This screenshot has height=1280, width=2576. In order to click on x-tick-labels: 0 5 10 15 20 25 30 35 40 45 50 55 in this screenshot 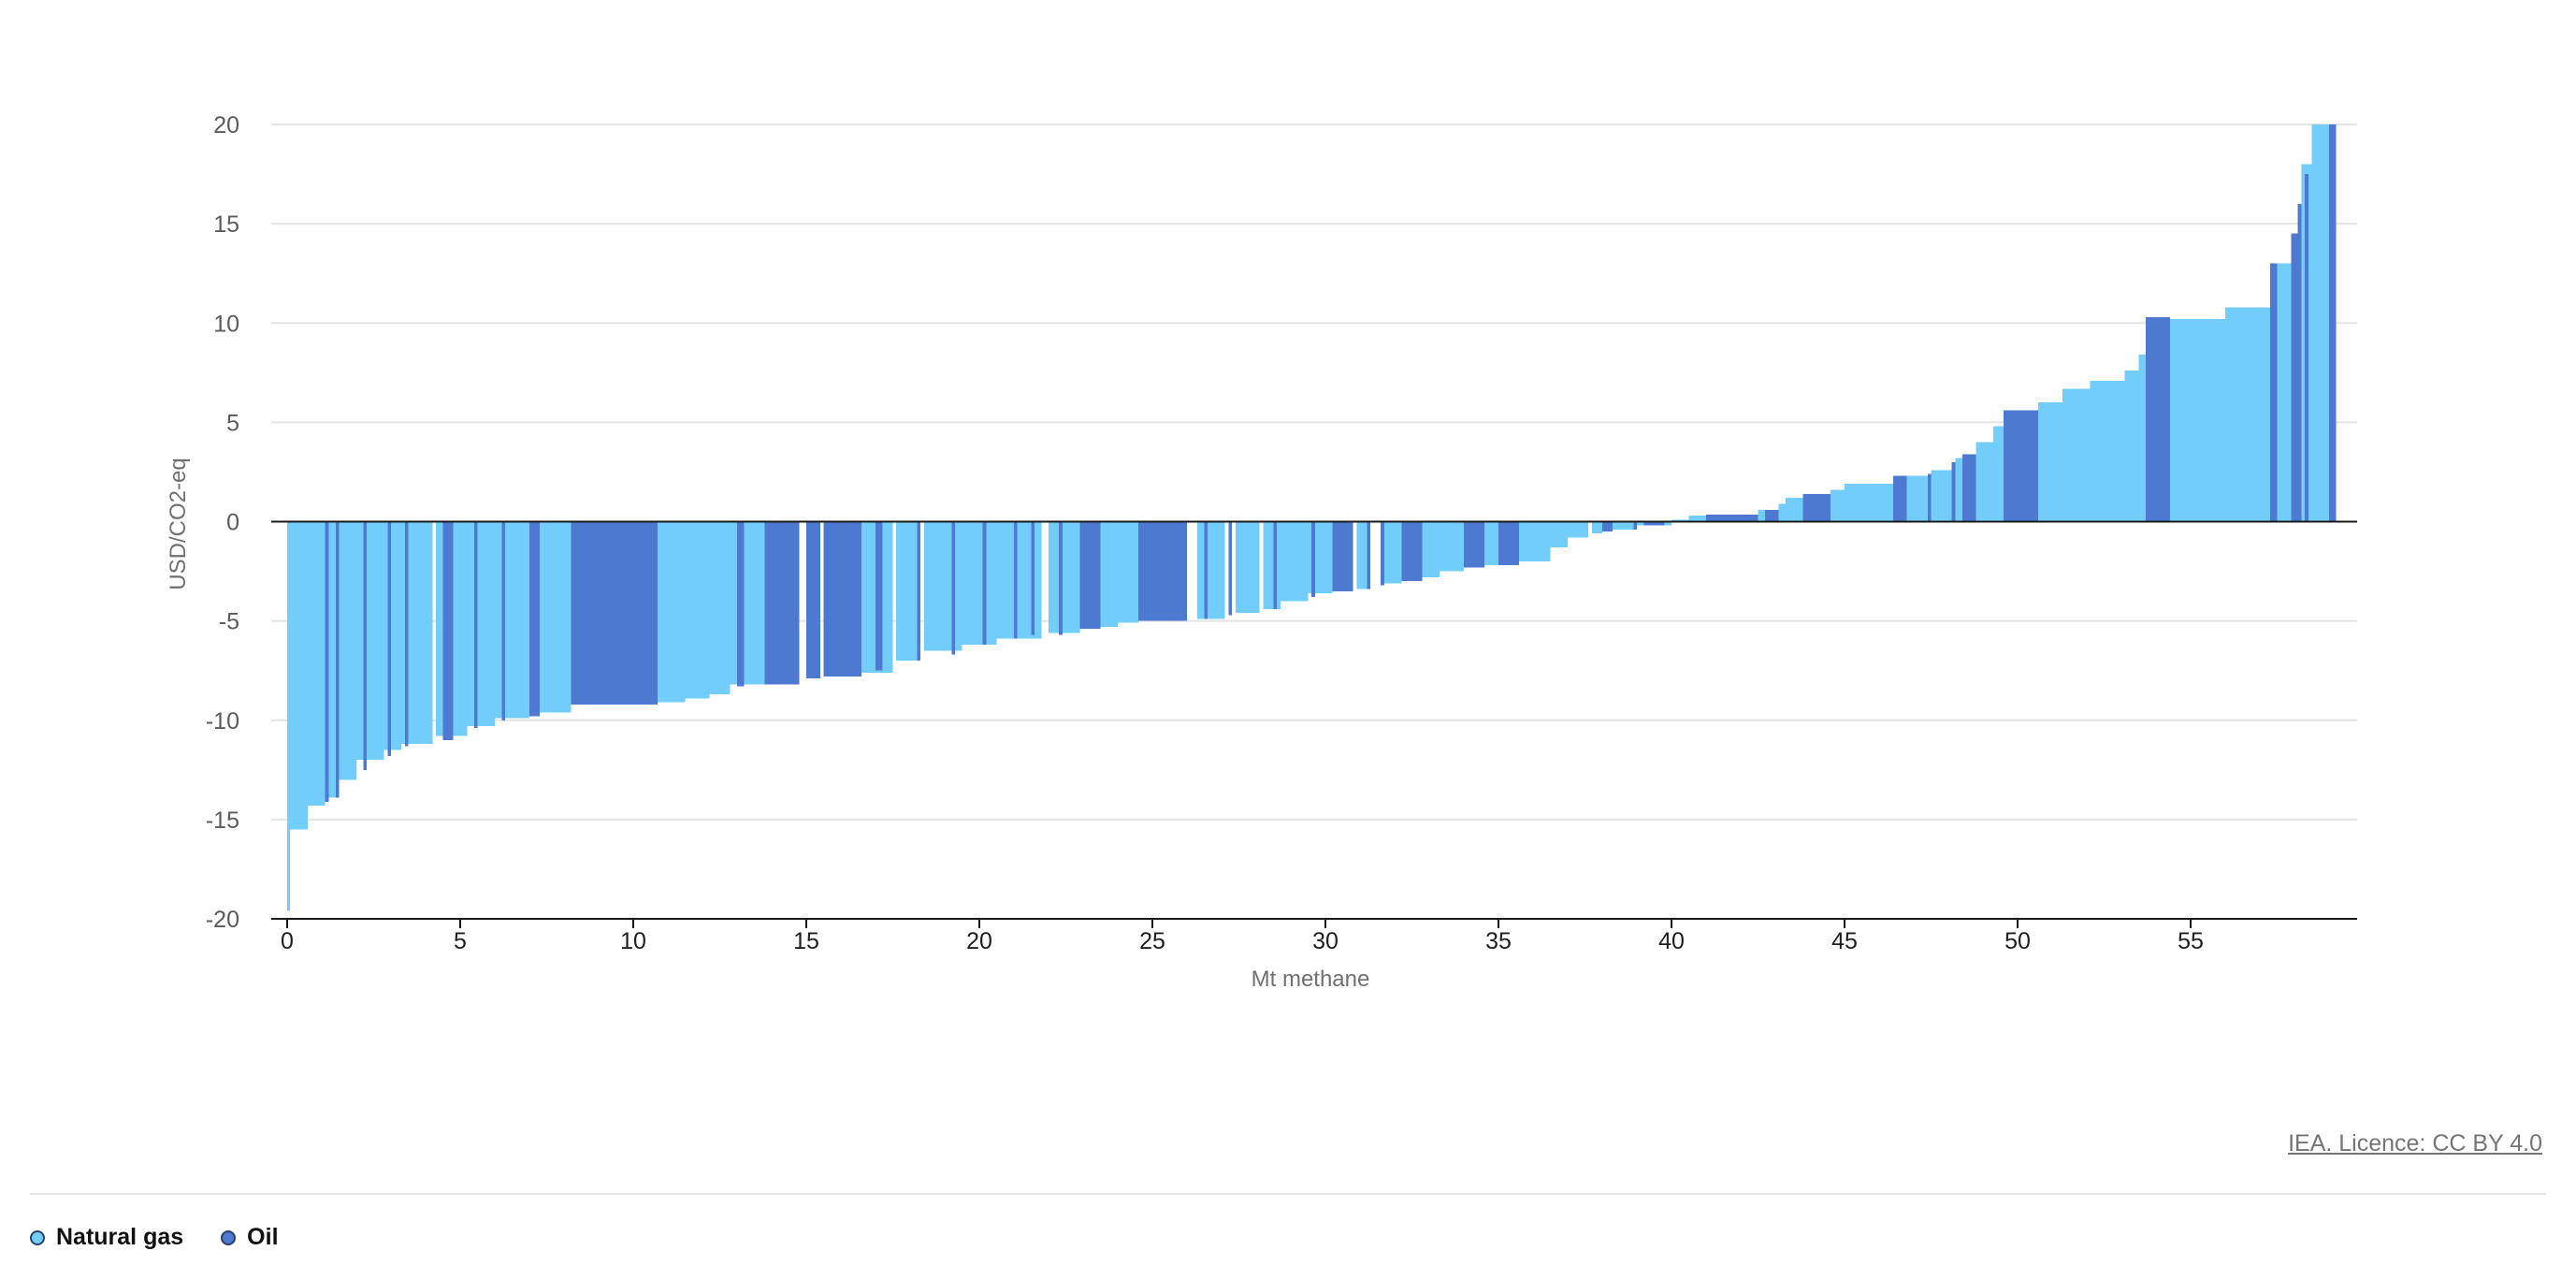, I will do `click(1242, 936)`.